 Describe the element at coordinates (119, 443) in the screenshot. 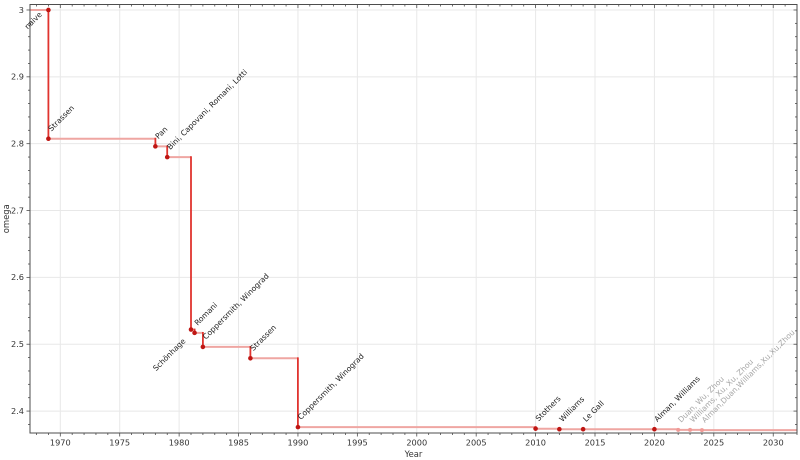

I see `x-tick-label: 1975` at that location.